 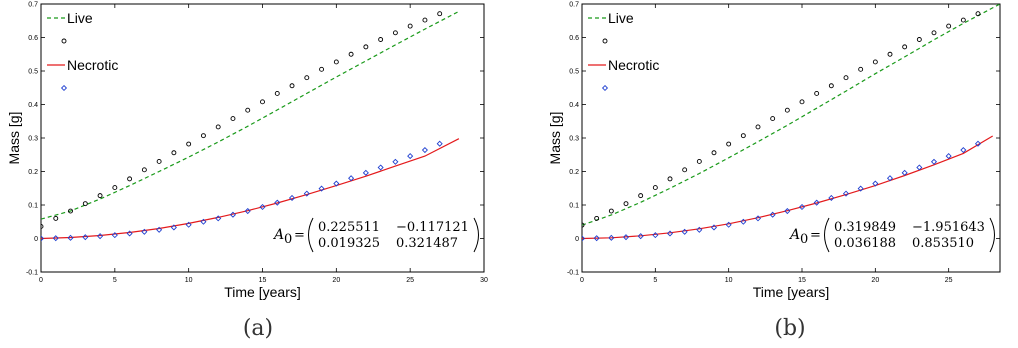 I want to click on y-tick-label: 0.3, so click(x=574, y=139).